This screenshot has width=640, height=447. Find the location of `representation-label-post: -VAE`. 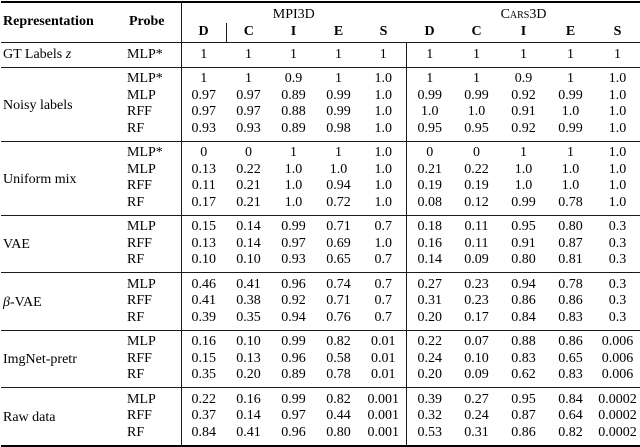

representation-label-post: -VAE is located at coordinates (25, 302).